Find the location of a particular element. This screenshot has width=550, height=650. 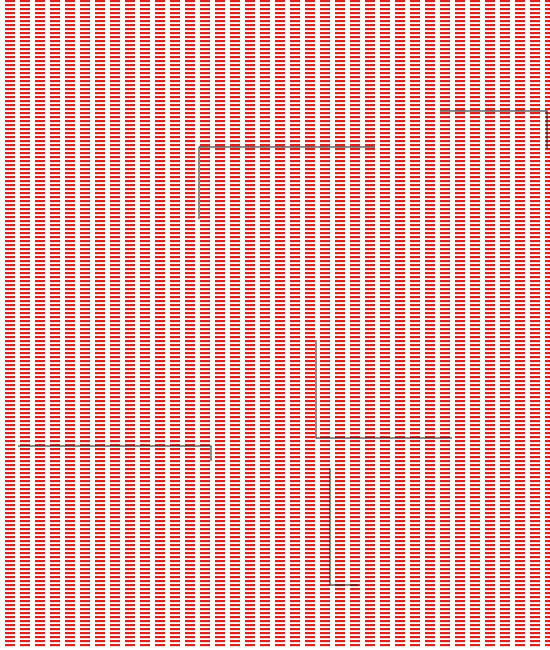

segment-top-right is located at coordinates (494, 129).